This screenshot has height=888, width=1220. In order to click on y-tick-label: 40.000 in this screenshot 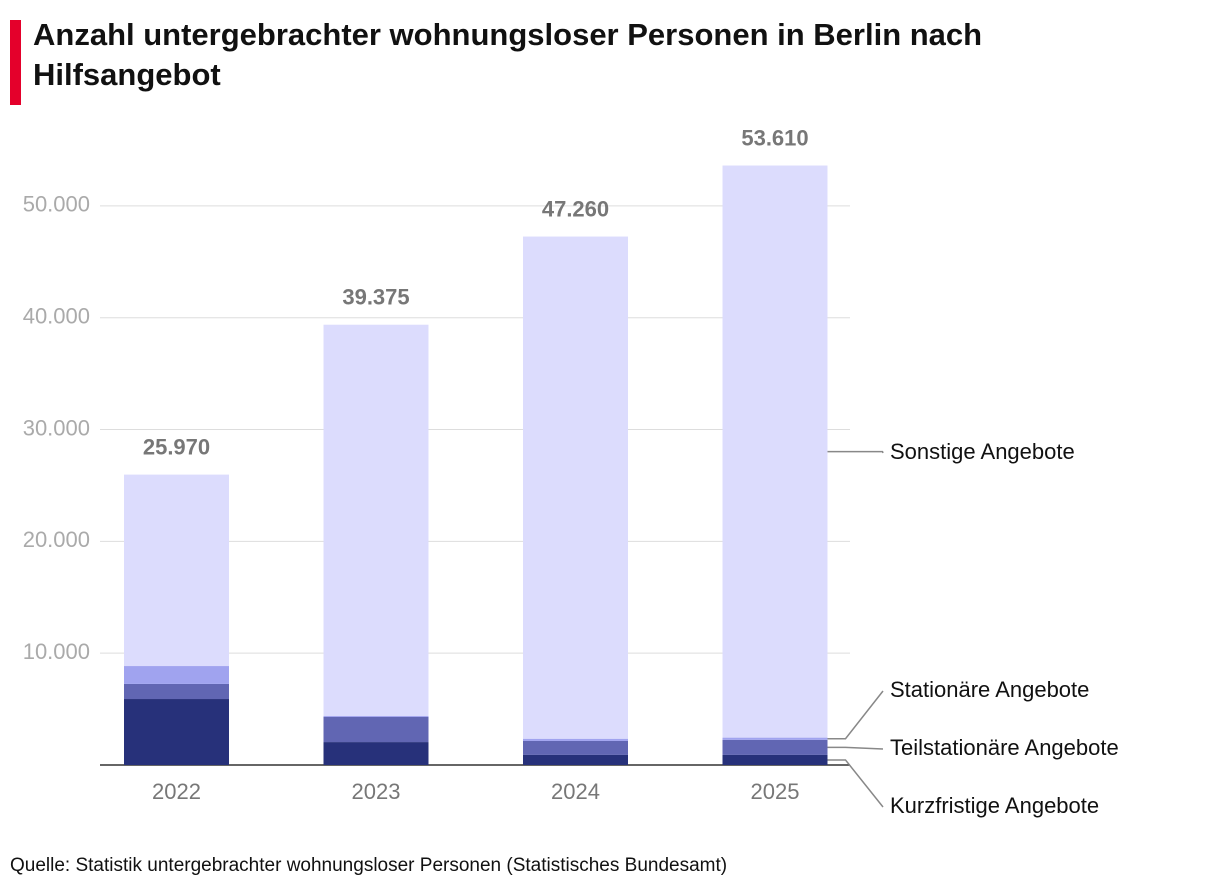, I will do `click(56, 316)`.